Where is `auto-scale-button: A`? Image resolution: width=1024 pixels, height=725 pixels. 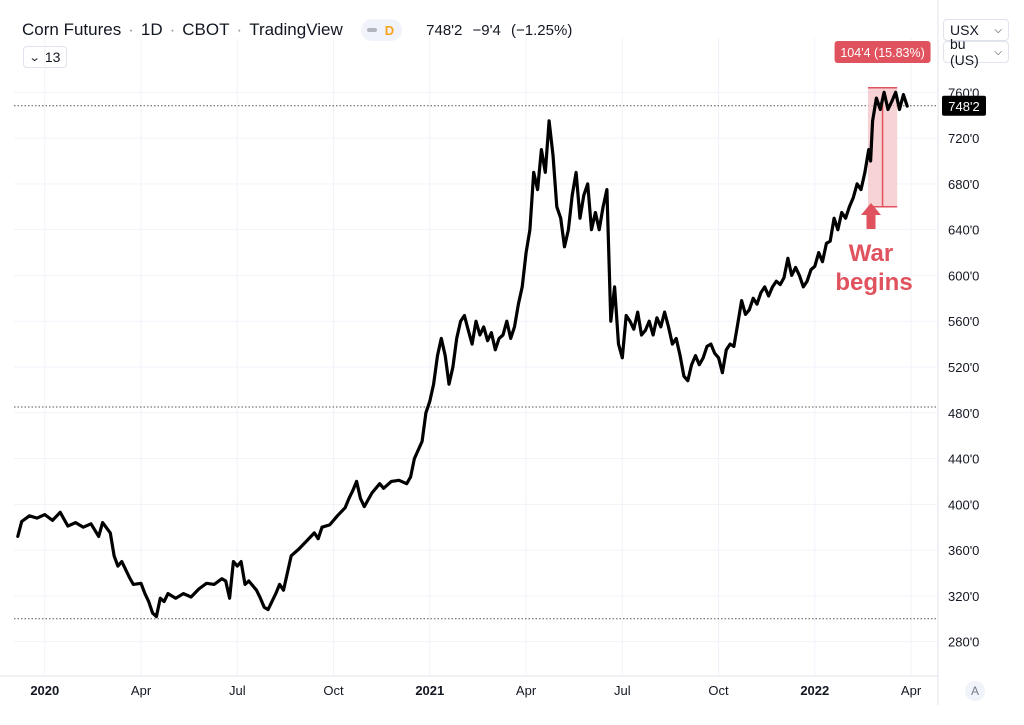 auto-scale-button: A is located at coordinates (975, 691).